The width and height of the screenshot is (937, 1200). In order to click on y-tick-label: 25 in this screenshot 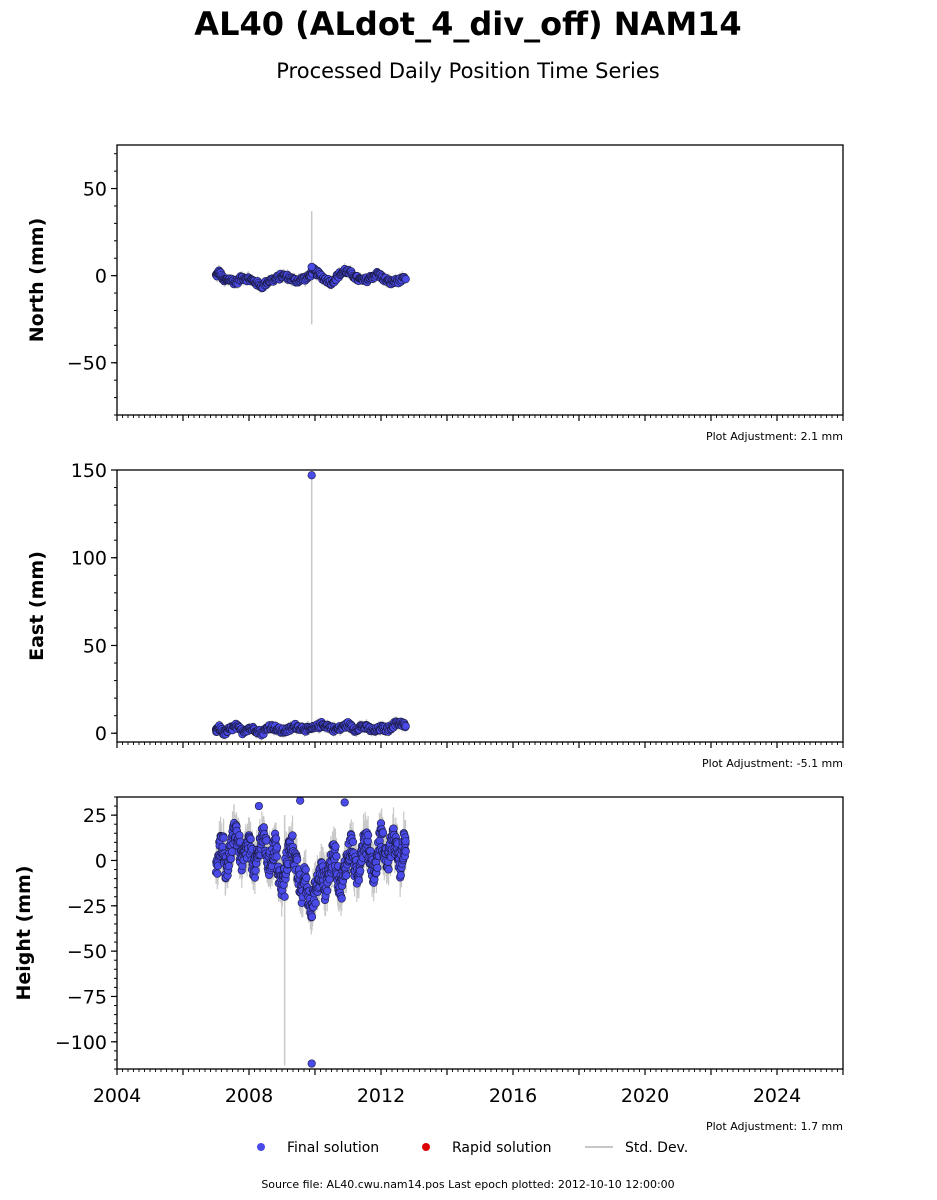, I will do `click(95, 816)`.